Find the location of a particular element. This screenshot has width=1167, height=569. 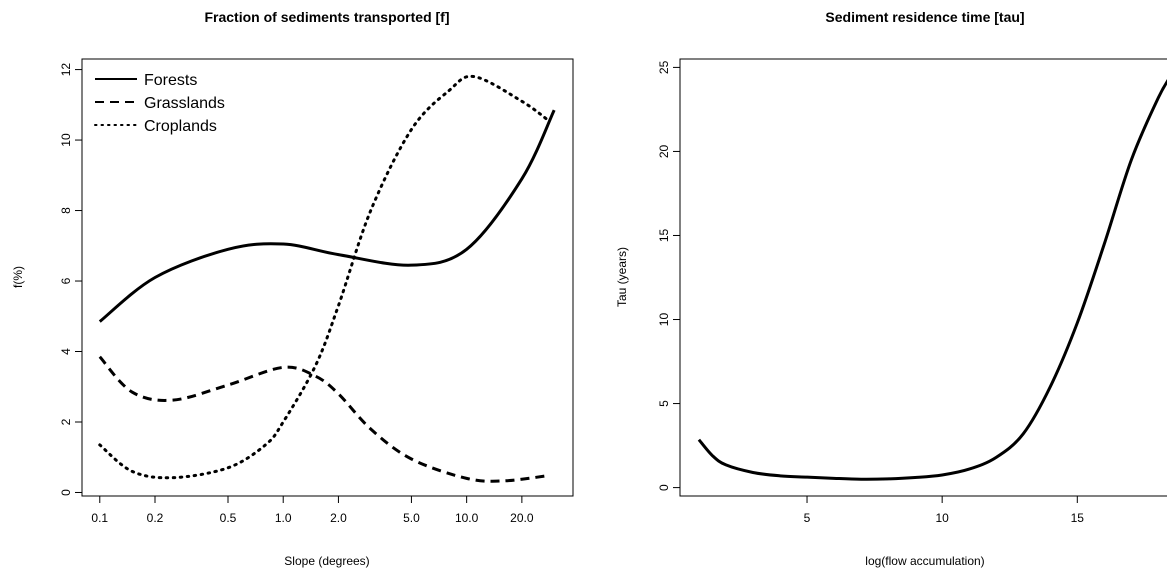

chart-1-legend: Forests Grasslands Croplands is located at coordinates (159, 103).